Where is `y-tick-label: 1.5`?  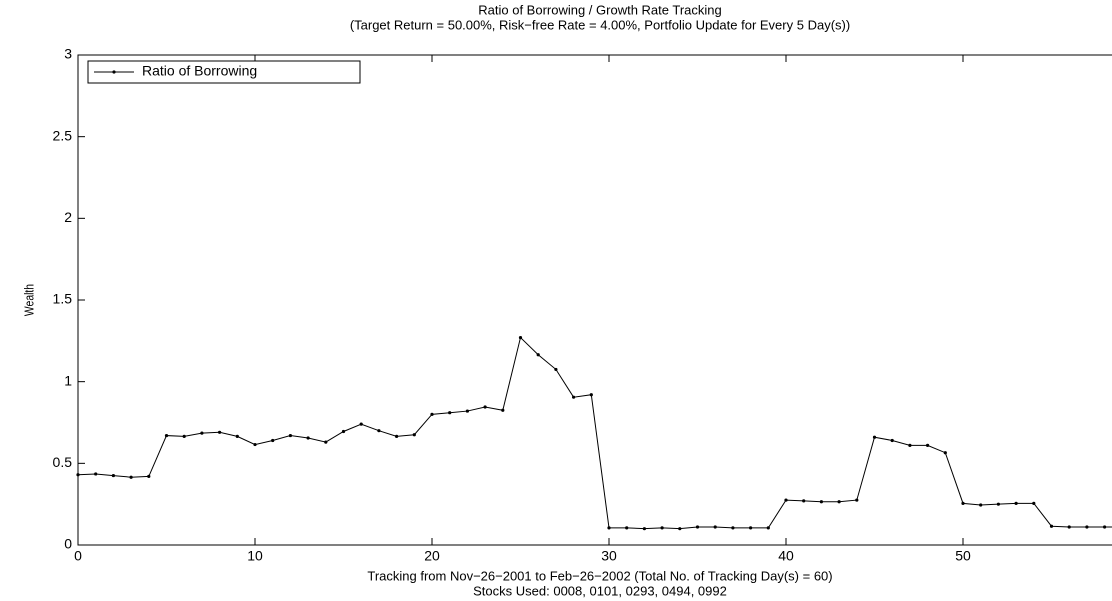
y-tick-label: 1.5 is located at coordinates (63, 299).